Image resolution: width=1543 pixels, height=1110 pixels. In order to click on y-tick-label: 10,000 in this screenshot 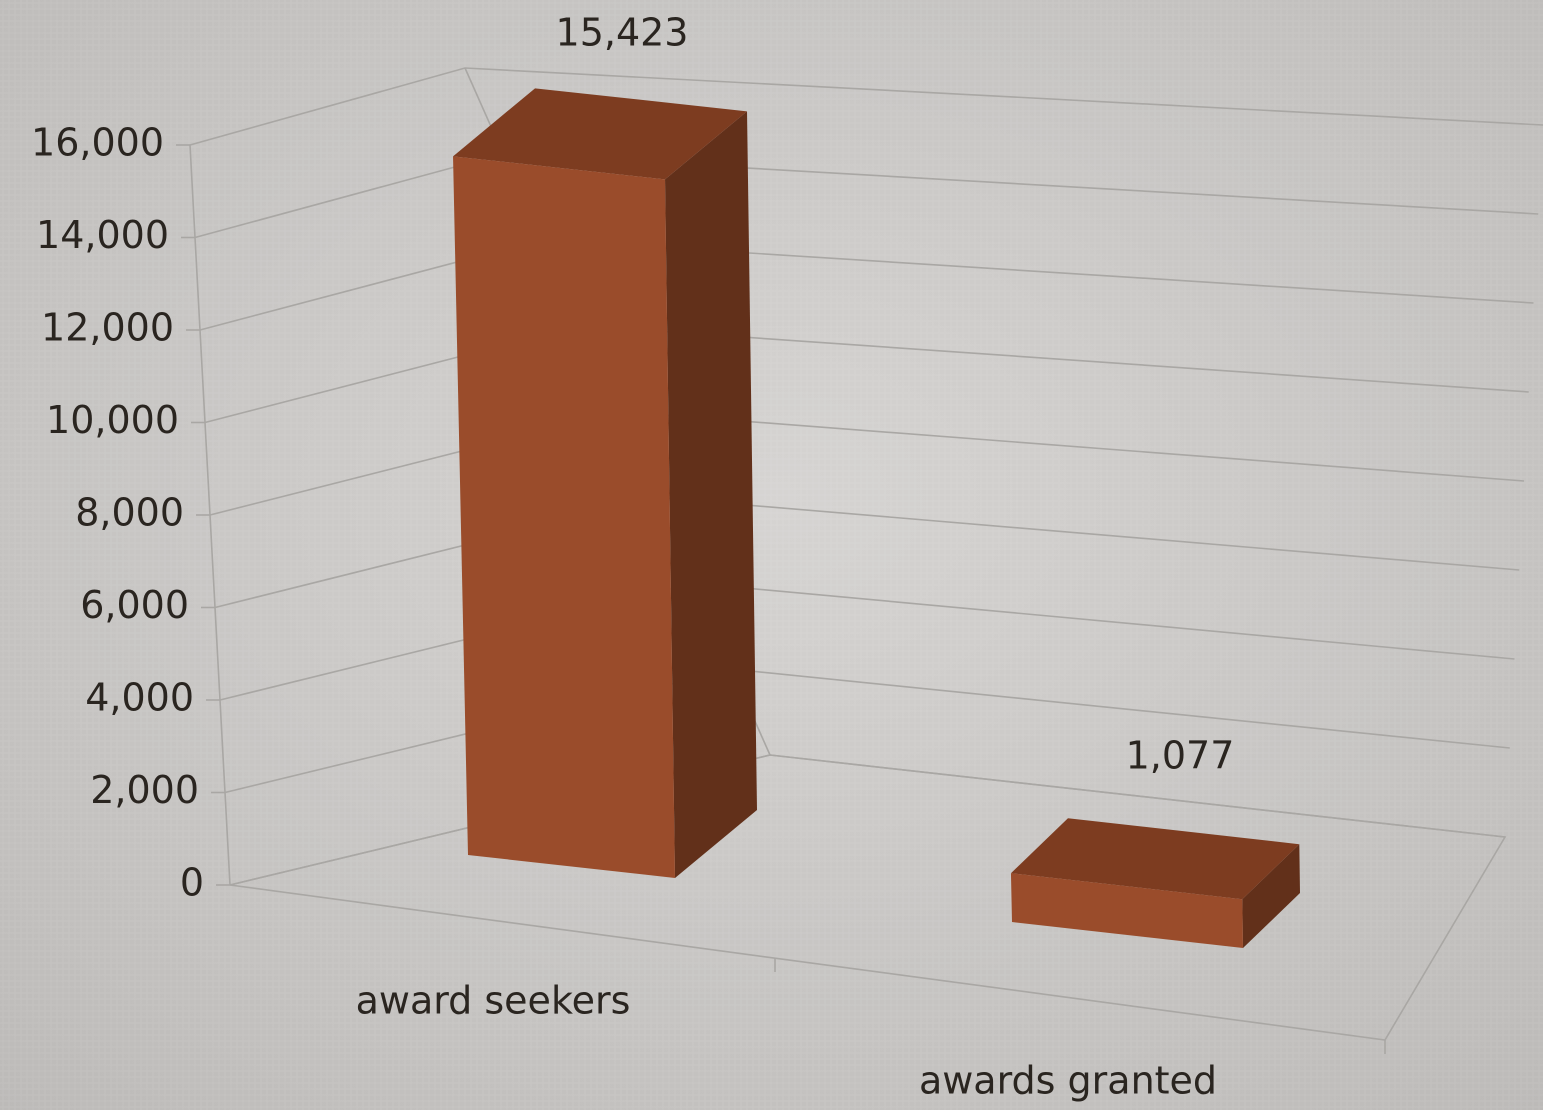, I will do `click(112, 420)`.